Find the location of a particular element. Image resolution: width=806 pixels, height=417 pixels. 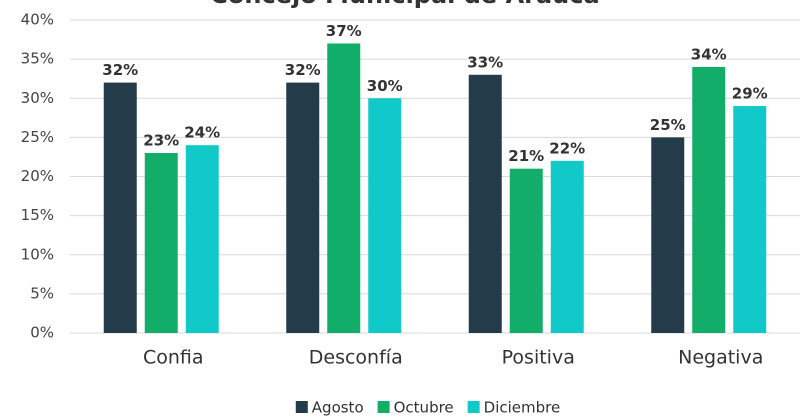

y-tick-label: 5% is located at coordinates (42, 293).